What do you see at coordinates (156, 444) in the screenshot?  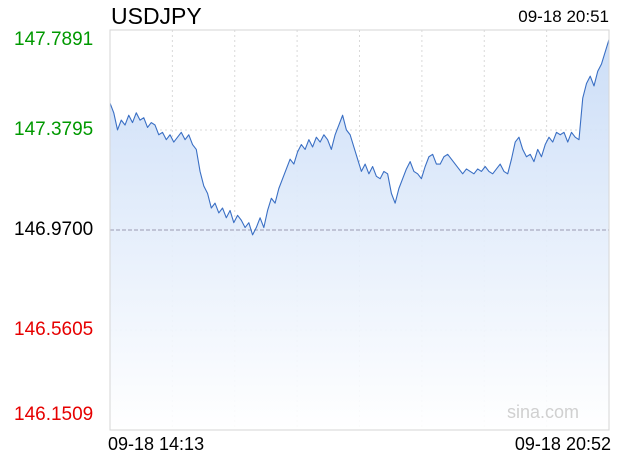 I see `x-tick-label: 09-18 14:13` at bounding box center [156, 444].